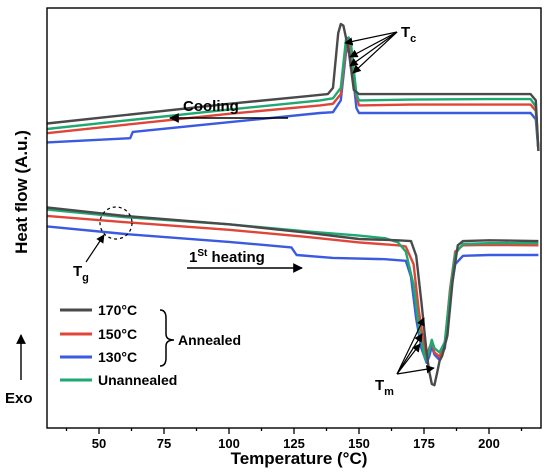  What do you see at coordinates (299, 458) in the screenshot?
I see `x-axis-title: Temperature (°C)` at bounding box center [299, 458].